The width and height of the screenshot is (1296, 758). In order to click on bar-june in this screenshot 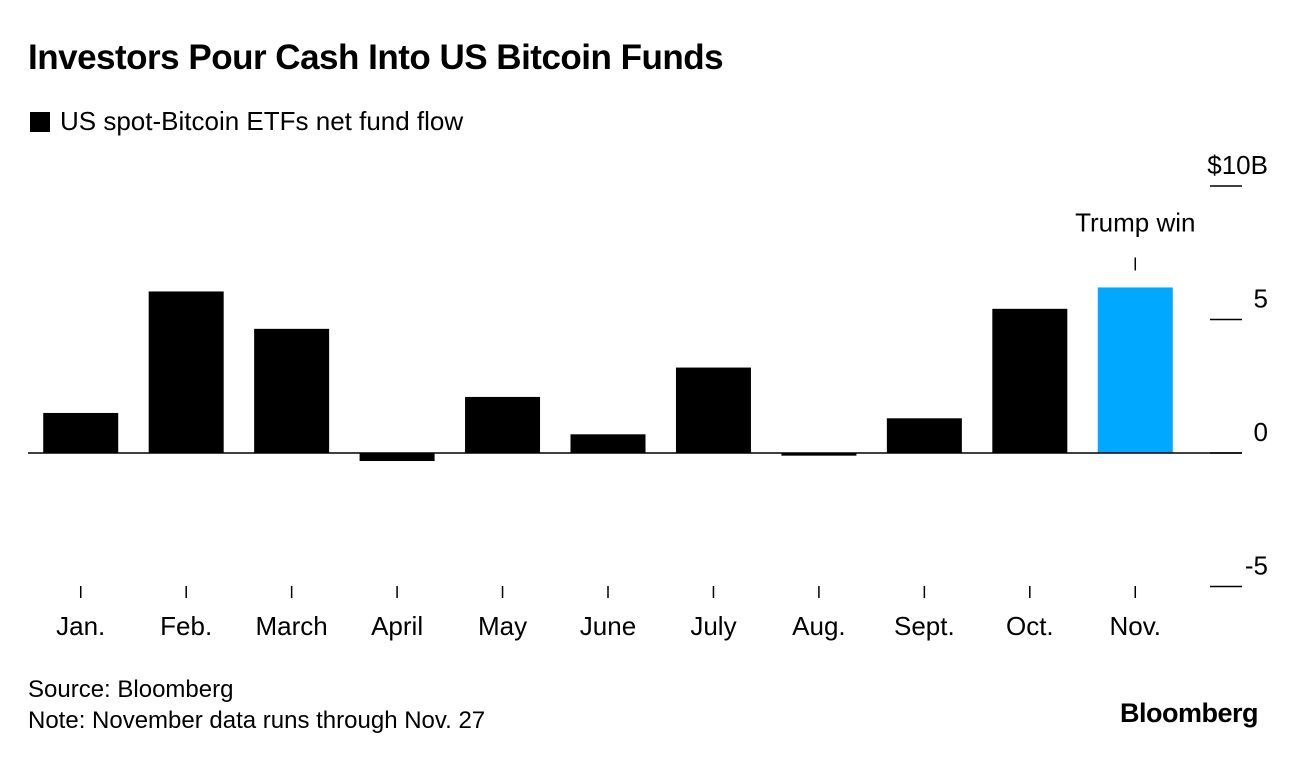, I will do `click(608, 443)`.